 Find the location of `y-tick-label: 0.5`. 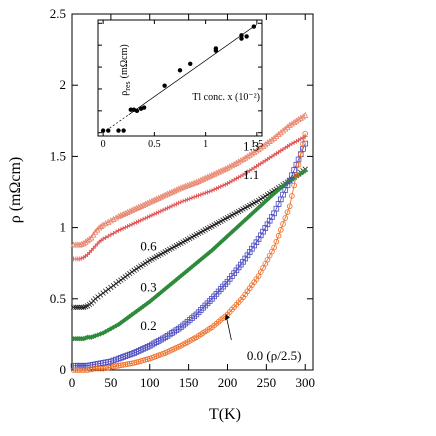

y-tick-label: 0.5 is located at coordinates (58, 298).